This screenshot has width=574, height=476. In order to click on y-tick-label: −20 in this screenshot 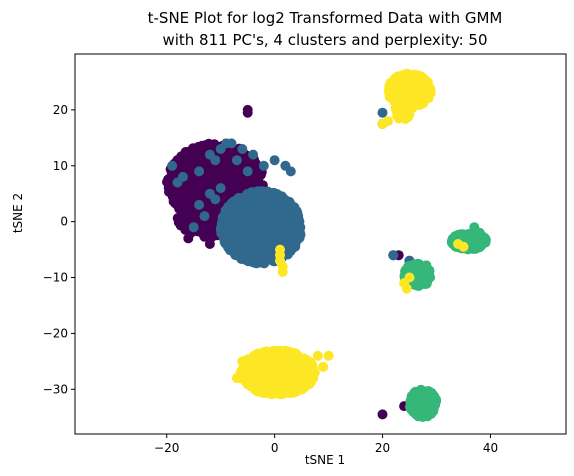, I will do `click(55, 333)`.